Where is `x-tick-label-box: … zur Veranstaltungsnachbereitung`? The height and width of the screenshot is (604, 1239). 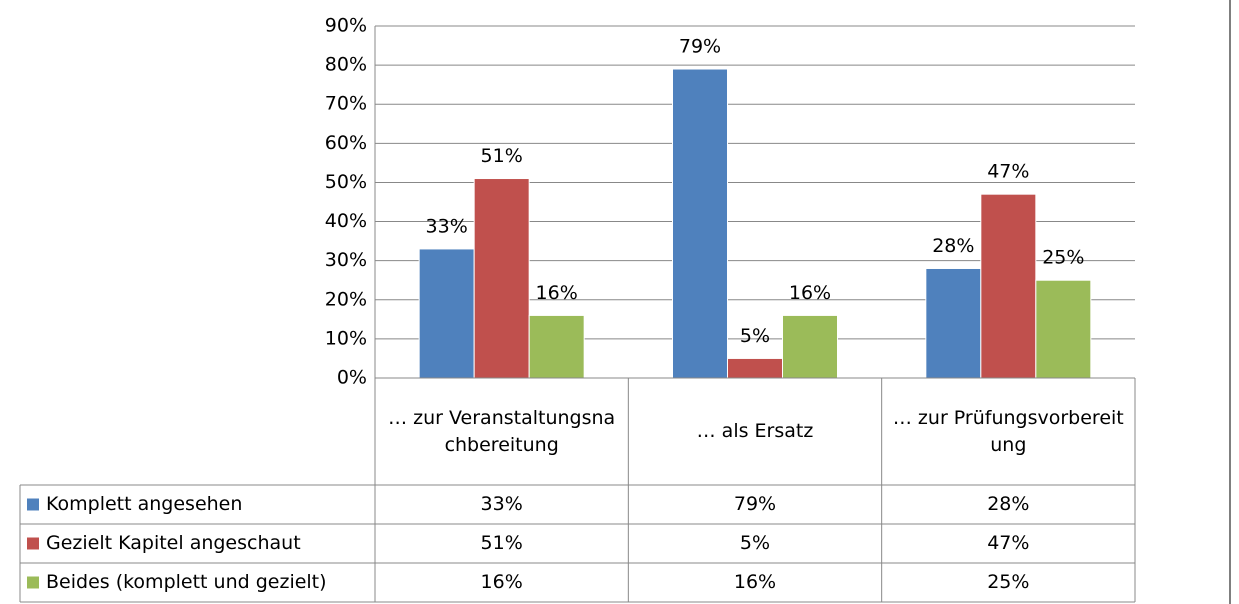
x-tick-label-box: … zur Veranstaltungsnachbereitung is located at coordinates (502, 431).